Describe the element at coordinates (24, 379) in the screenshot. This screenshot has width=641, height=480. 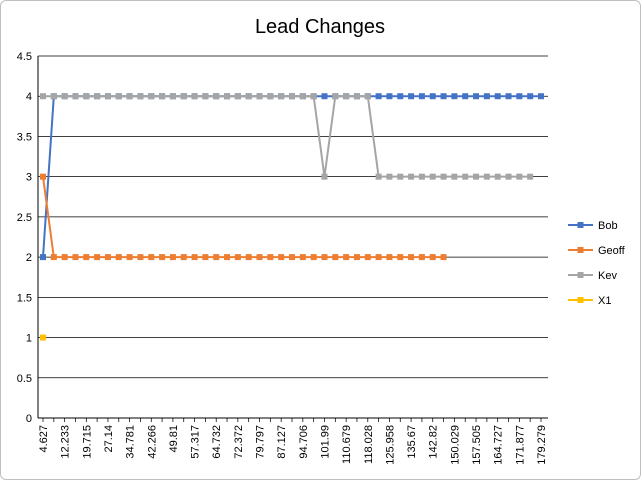
I see `y-tick-label: 0.5` at that location.